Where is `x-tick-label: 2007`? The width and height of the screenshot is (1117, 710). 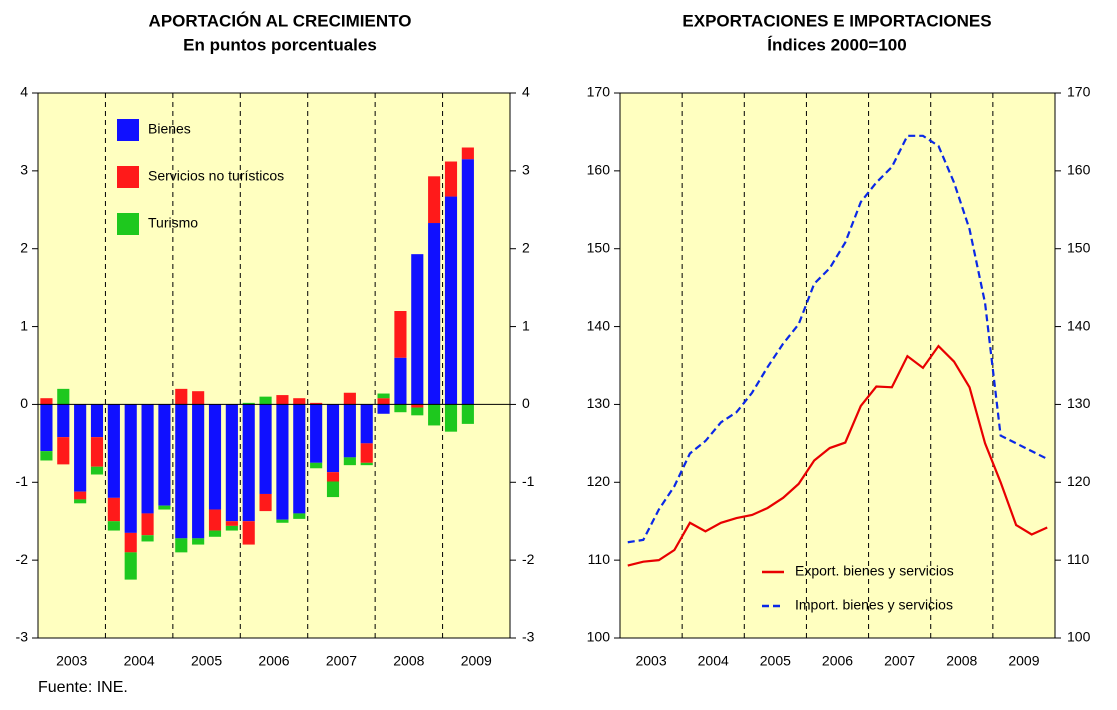
x-tick-label: 2007 is located at coordinates (899, 661).